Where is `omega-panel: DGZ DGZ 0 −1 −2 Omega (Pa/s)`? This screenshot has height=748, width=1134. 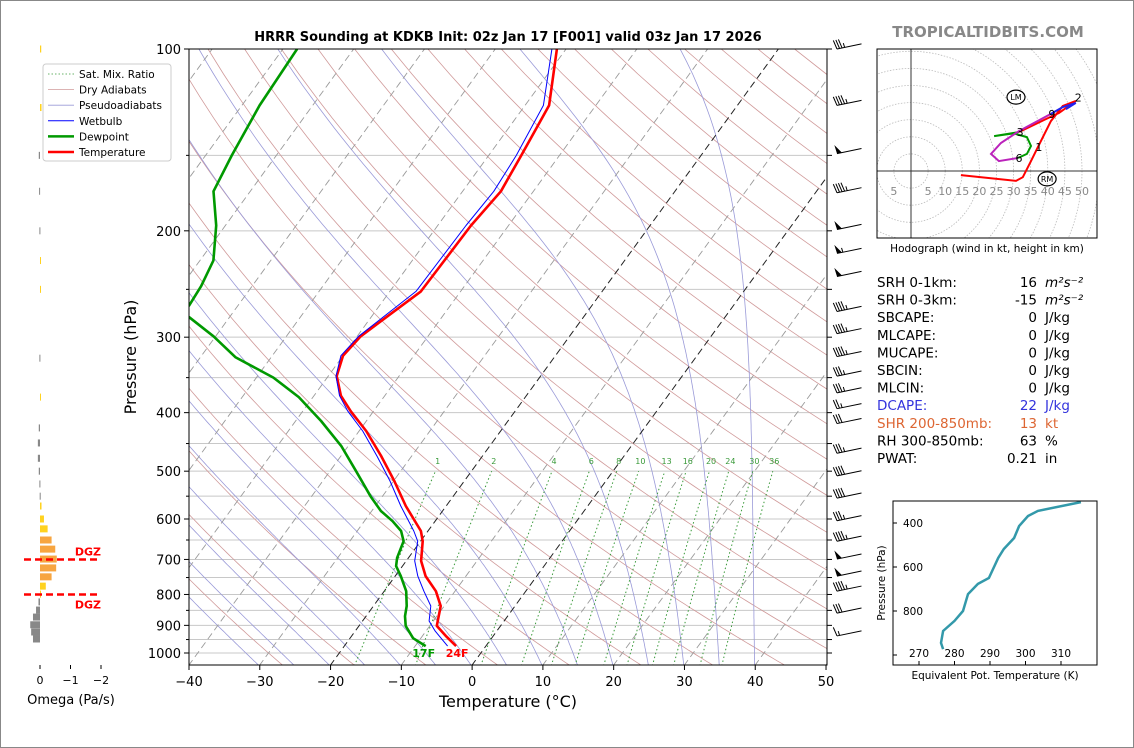 omega-panel: DGZ DGZ 0 −1 −2 Omega (Pa/s) is located at coordinates (69, 376).